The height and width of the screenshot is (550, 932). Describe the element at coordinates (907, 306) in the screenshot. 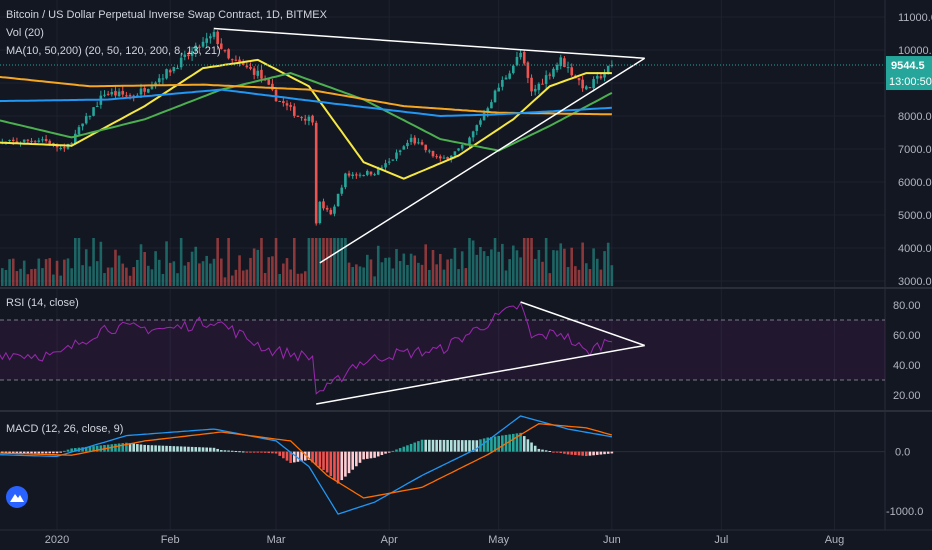

I see `rsi-tick-label: 80.00` at that location.